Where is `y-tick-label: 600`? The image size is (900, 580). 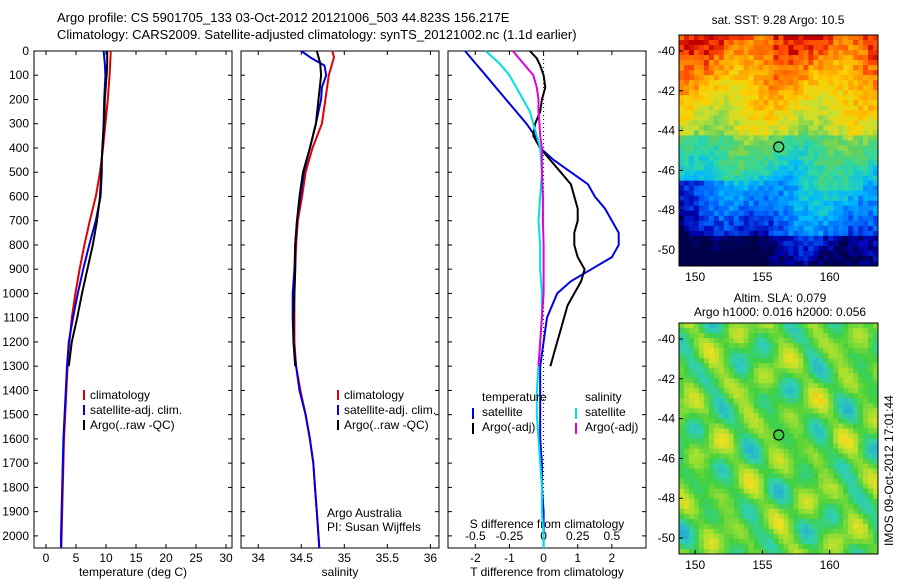 y-tick-label: 600 is located at coordinates (19, 196).